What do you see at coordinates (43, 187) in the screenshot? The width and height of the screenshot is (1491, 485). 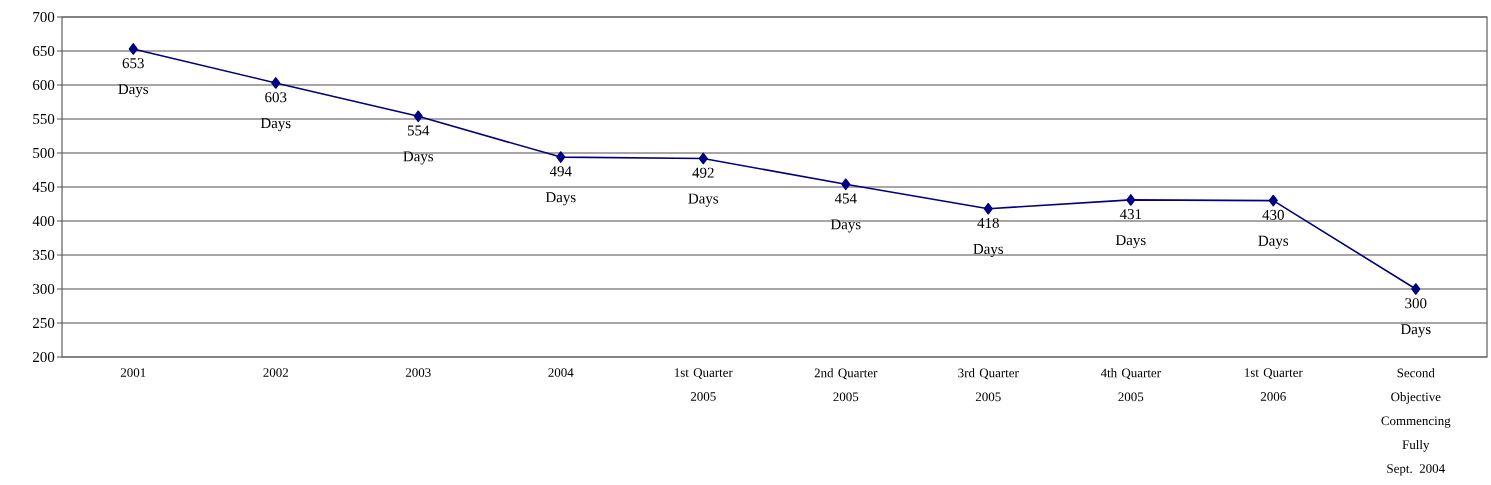 I see `y-tick-label: 450` at bounding box center [43, 187].